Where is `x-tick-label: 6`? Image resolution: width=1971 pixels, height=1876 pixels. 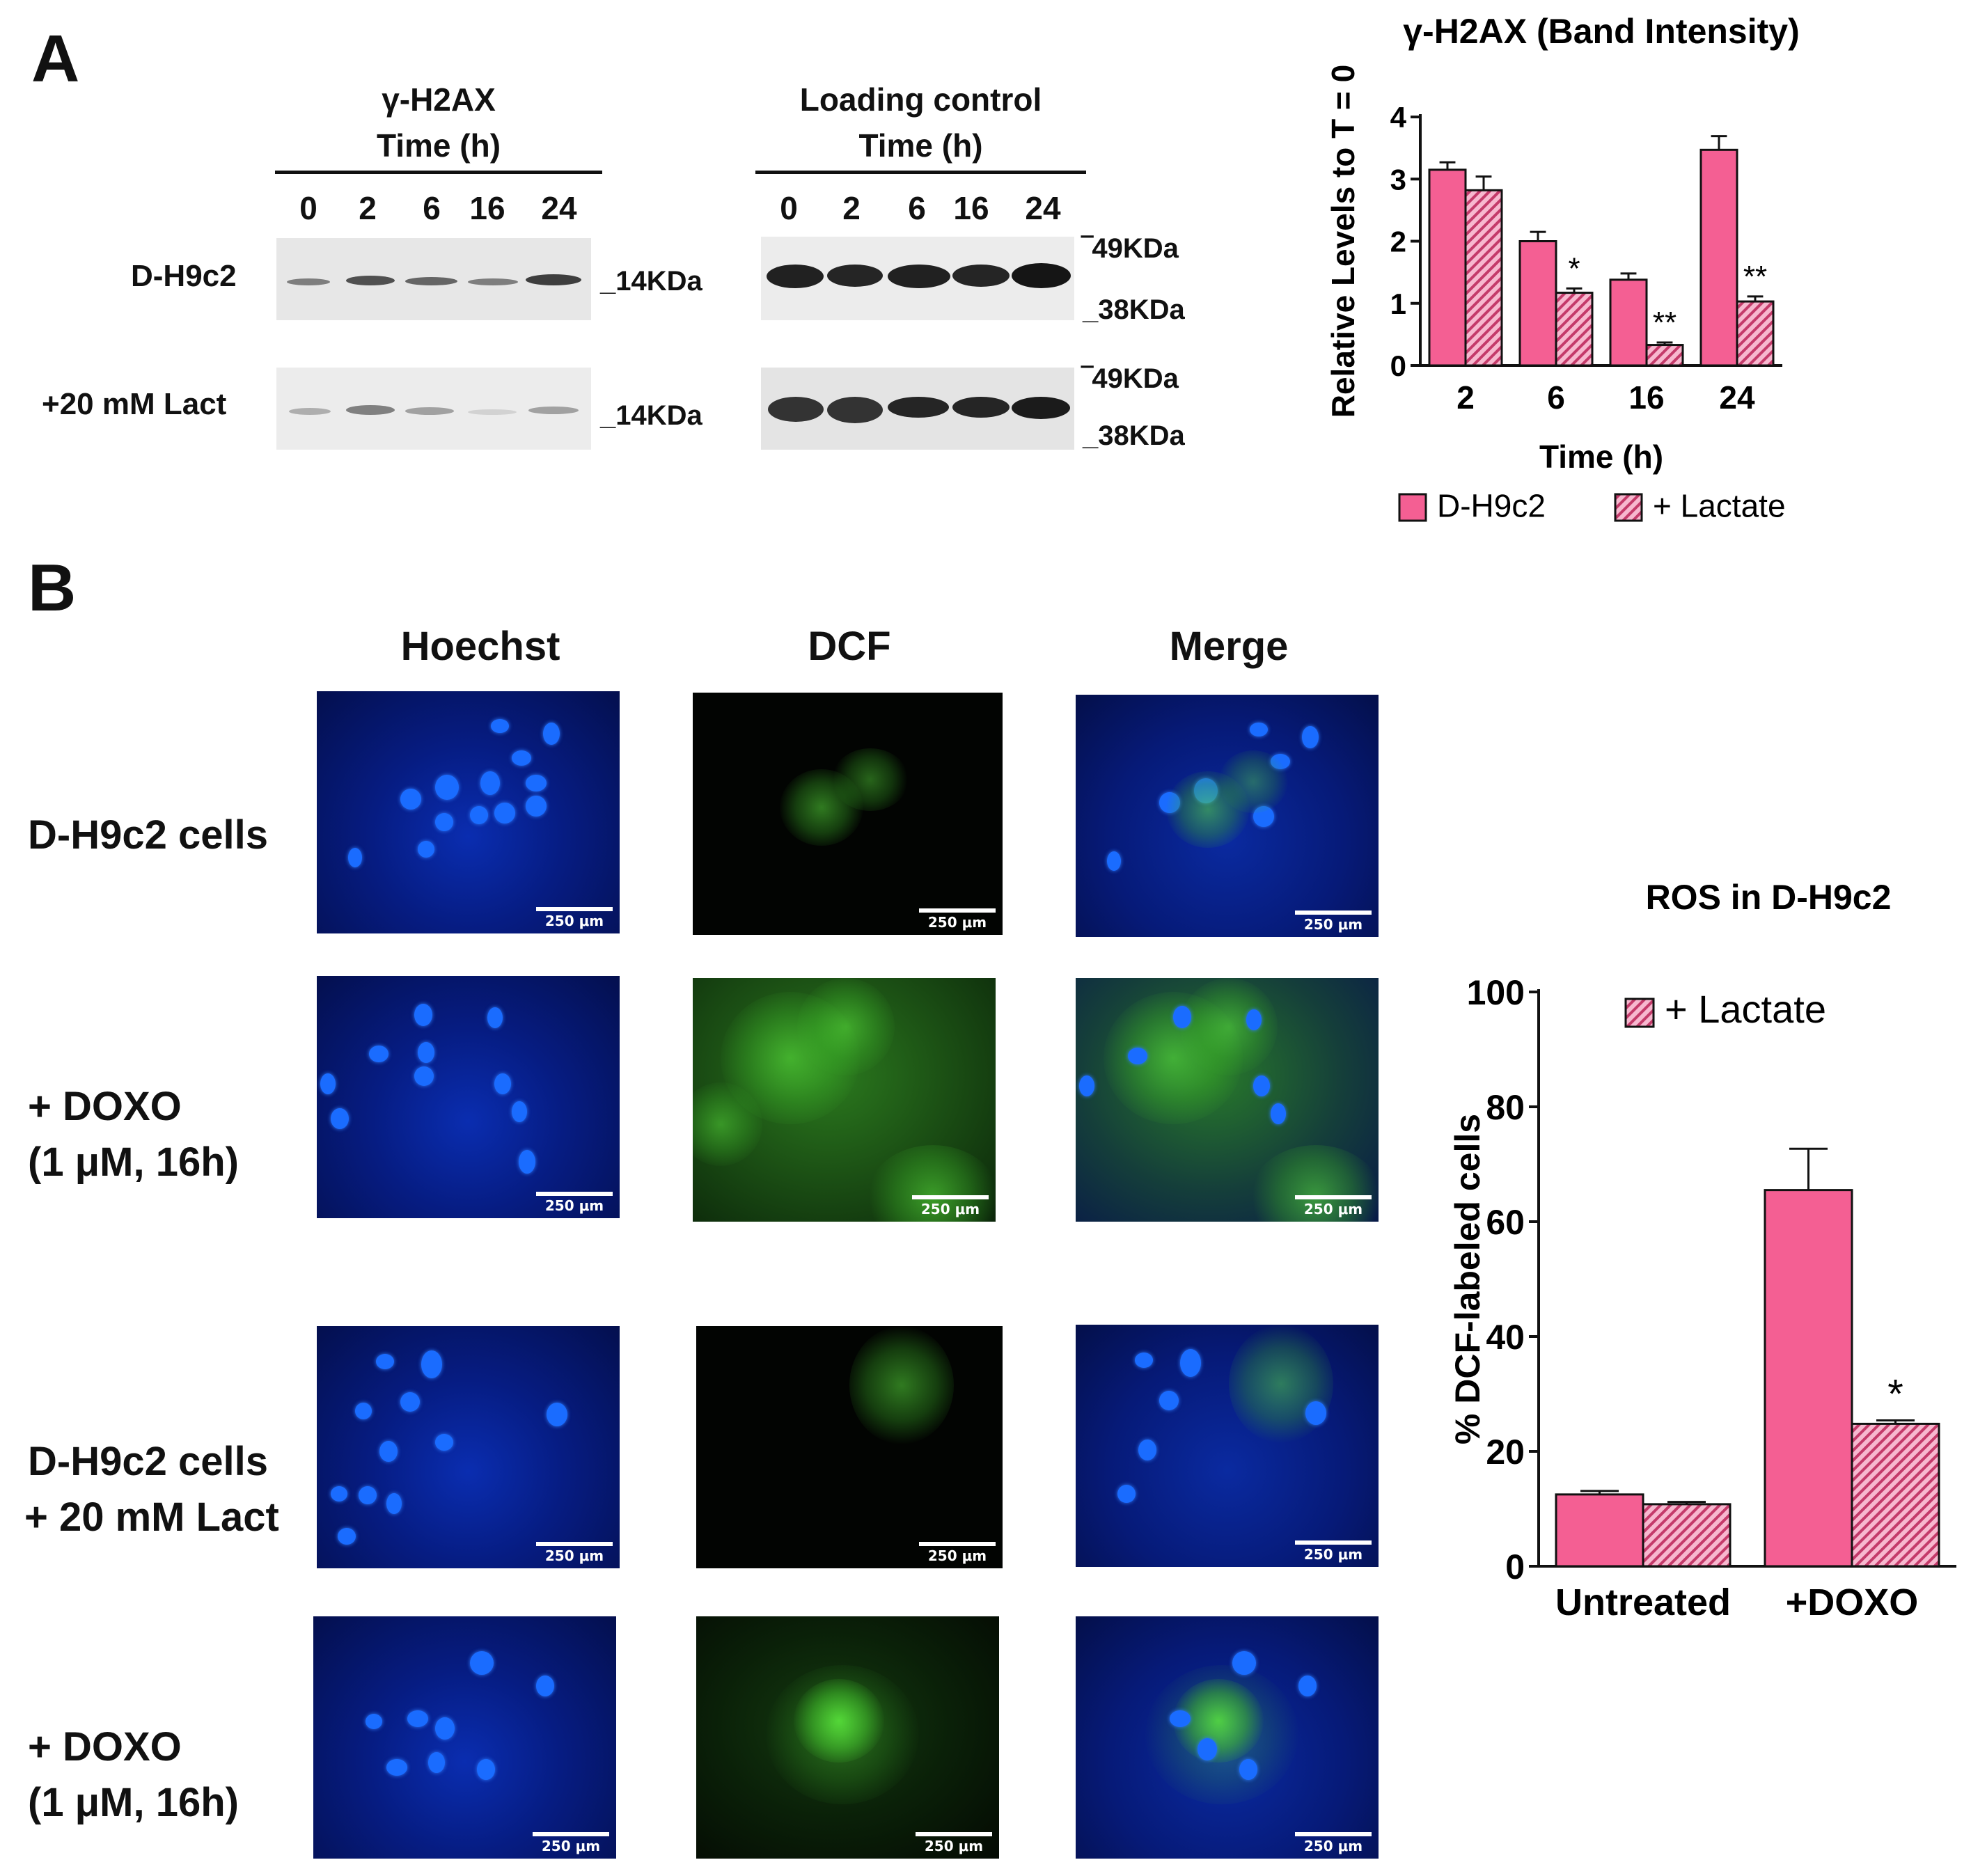
x-tick-label: 6 is located at coordinates (1556, 398).